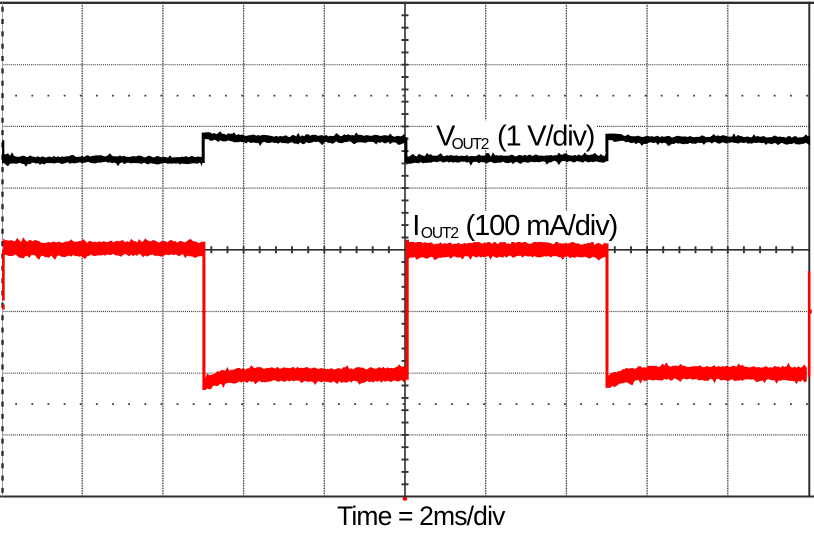  Describe the element at coordinates (421, 516) in the screenshot. I see `svg-text: Time = 2ms/div` at that location.